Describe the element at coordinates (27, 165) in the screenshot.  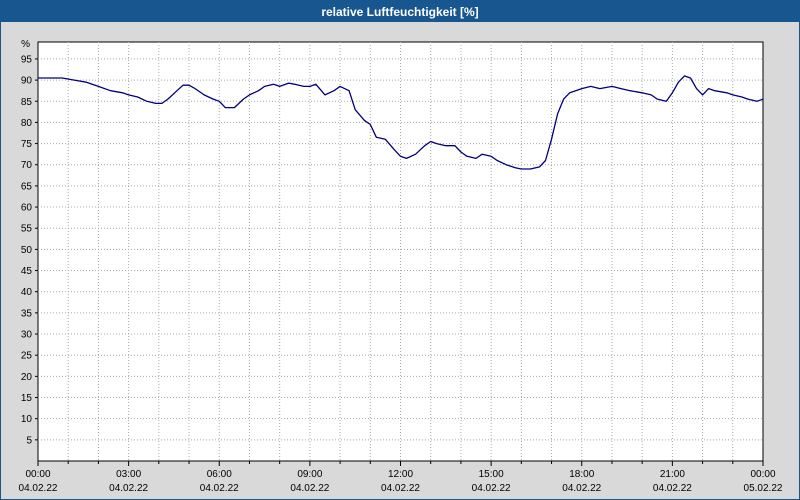
I see `y-tick-label: 70` at that location.